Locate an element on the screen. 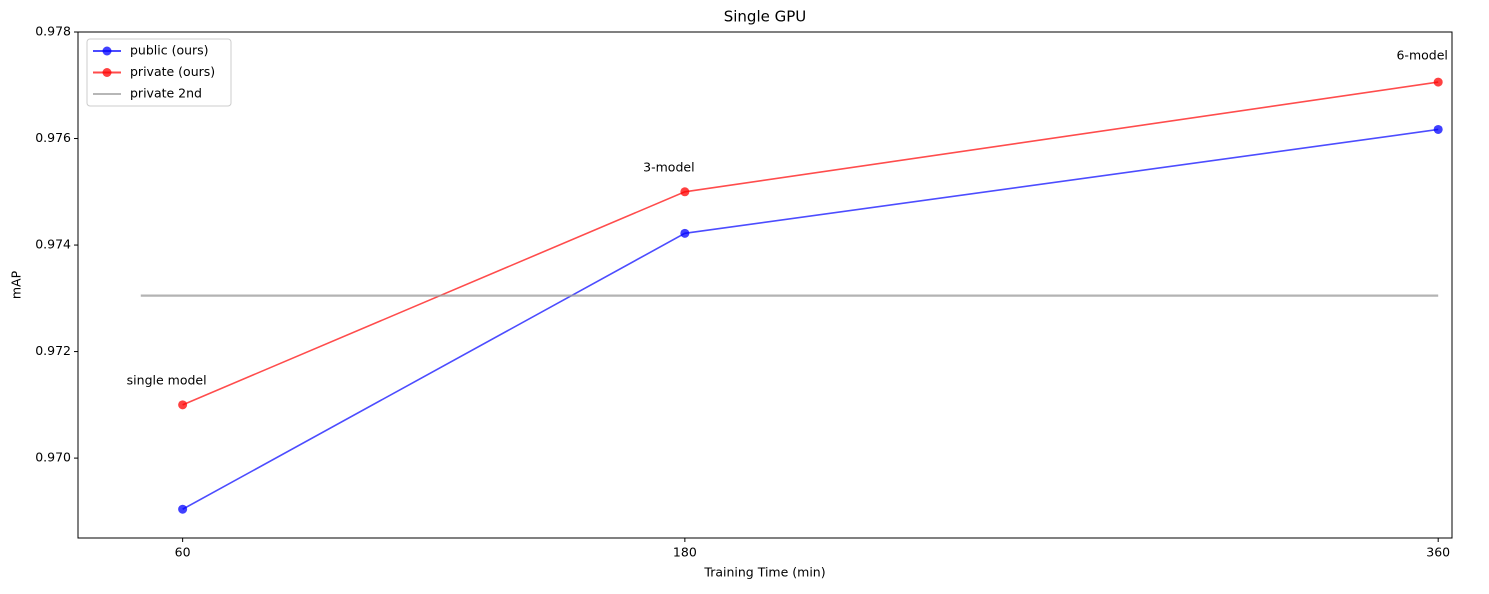 This screenshot has width=1489, height=594. annotation: 3-model is located at coordinates (668, 166).